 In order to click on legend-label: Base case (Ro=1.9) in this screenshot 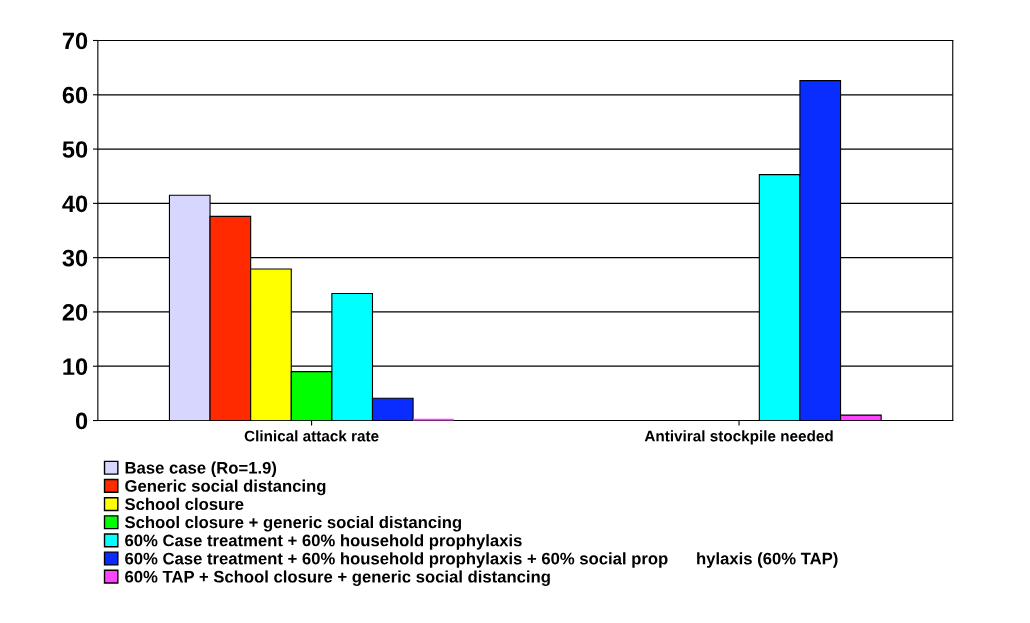, I will do `click(201, 469)`.